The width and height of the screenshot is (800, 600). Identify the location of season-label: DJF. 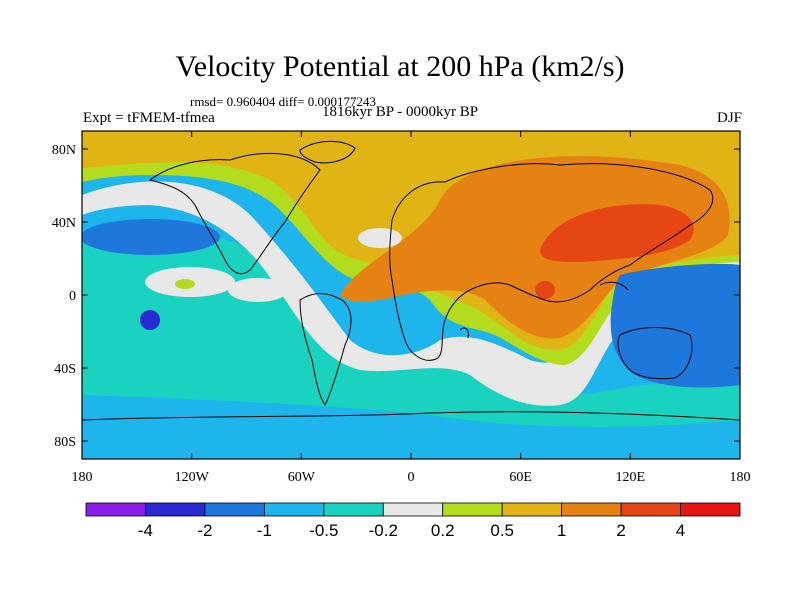
(729, 118).